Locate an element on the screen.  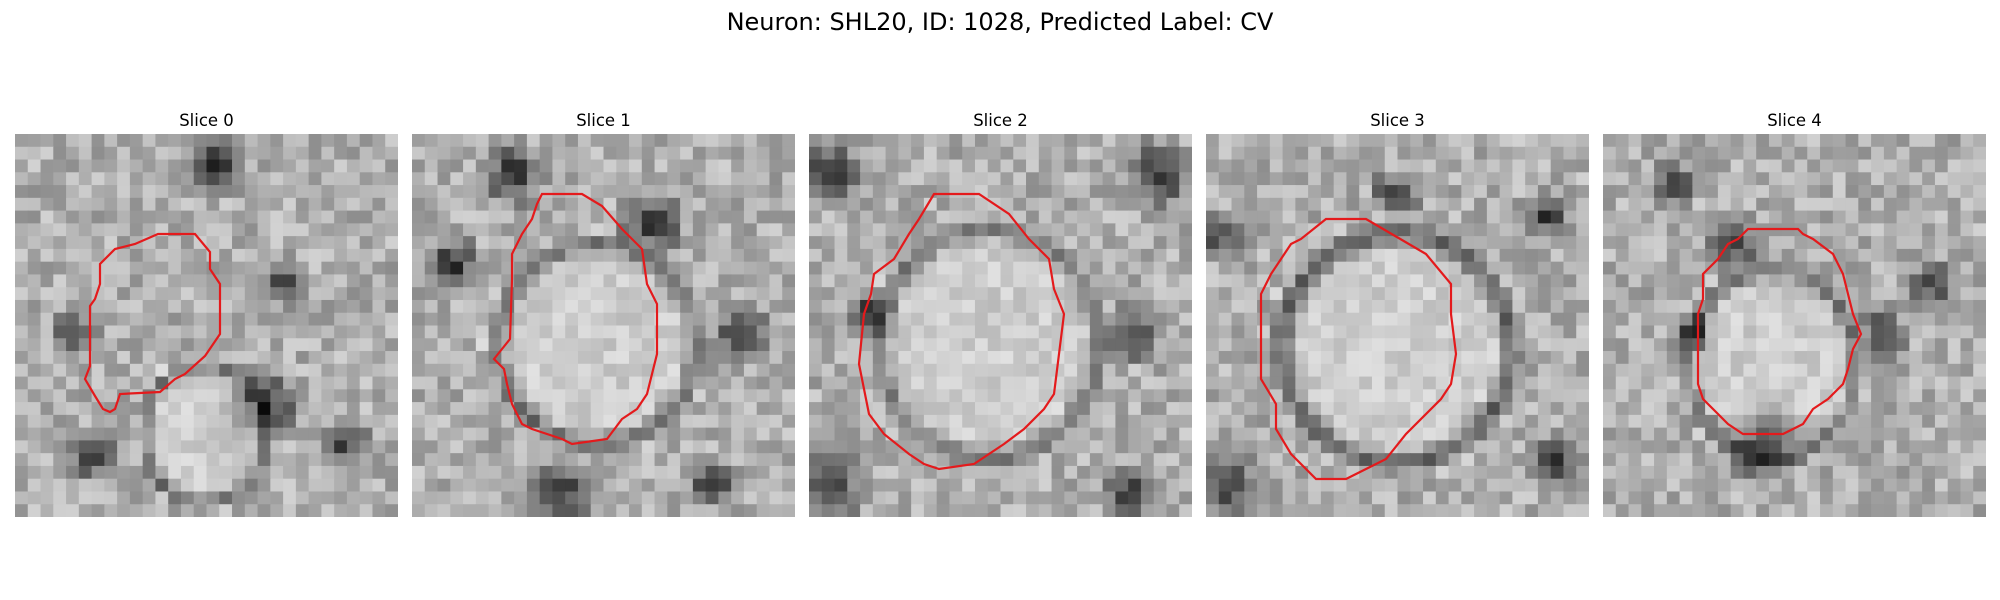
slice-title-4: Slice 4 is located at coordinates (1794, 120).